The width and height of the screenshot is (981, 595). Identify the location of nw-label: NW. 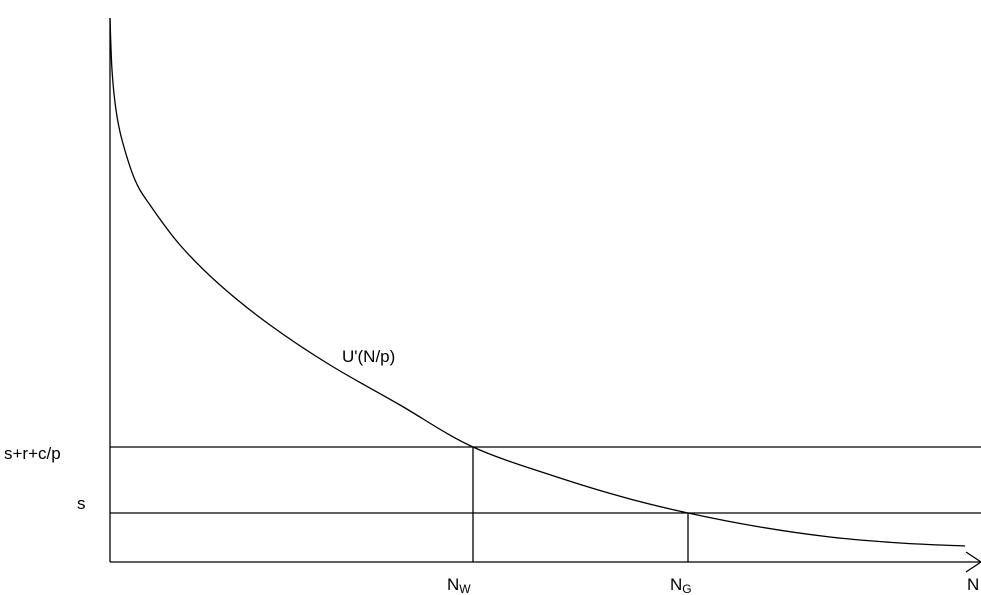
(459, 585).